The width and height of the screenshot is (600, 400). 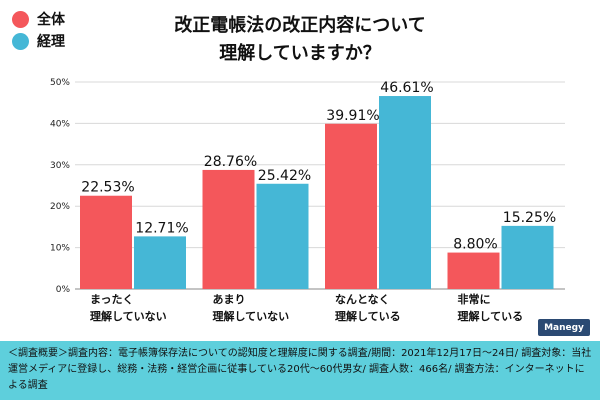 What do you see at coordinates (362, 299) in the screenshot?
I see `x-category-label: なんとなく` at bounding box center [362, 299].